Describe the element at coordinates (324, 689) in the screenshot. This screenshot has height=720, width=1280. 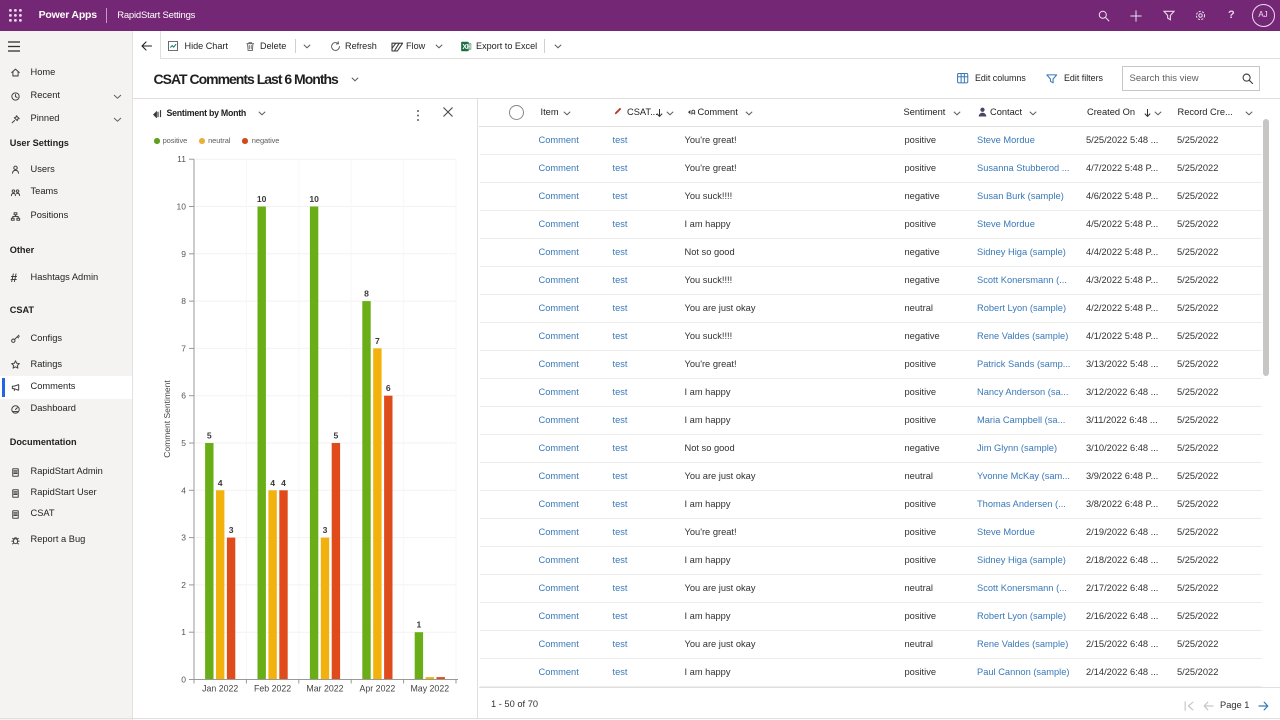
I see `svg-text: Mar 2022` at that location.